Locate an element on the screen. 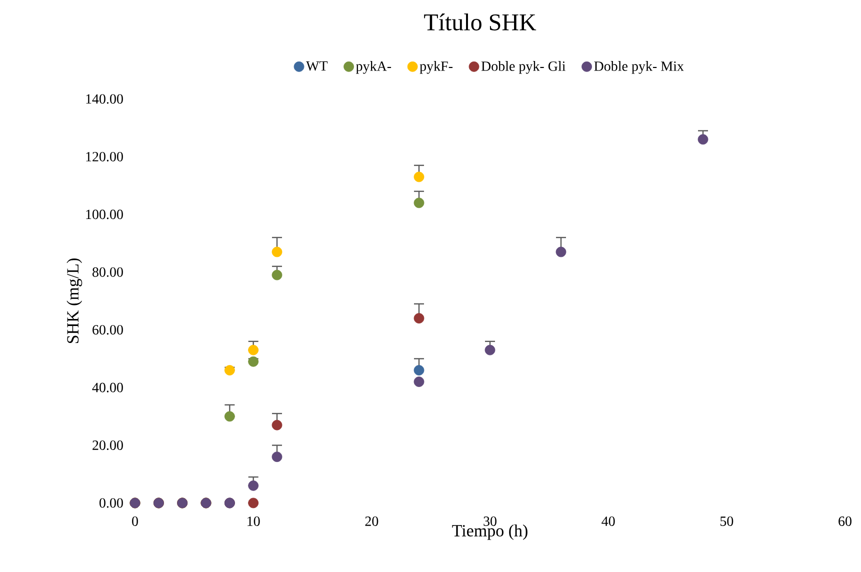 The width and height of the screenshot is (861, 572). x-tick-label: 0 is located at coordinates (135, 521).